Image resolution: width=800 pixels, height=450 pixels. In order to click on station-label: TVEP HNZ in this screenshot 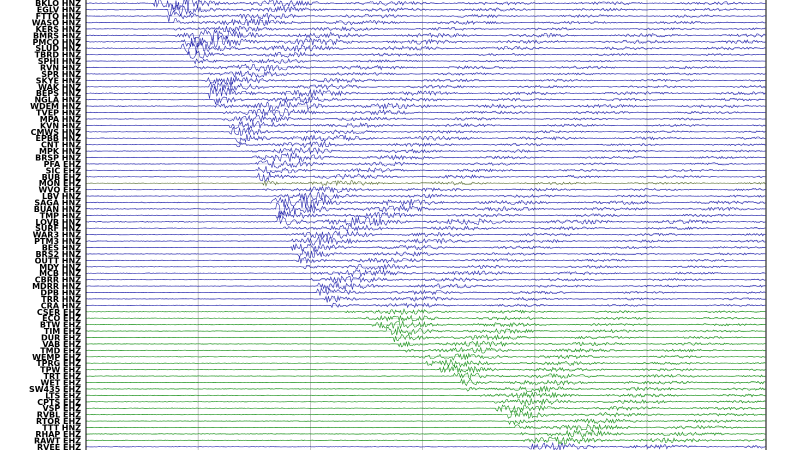, I will do `click(58, 113)`.